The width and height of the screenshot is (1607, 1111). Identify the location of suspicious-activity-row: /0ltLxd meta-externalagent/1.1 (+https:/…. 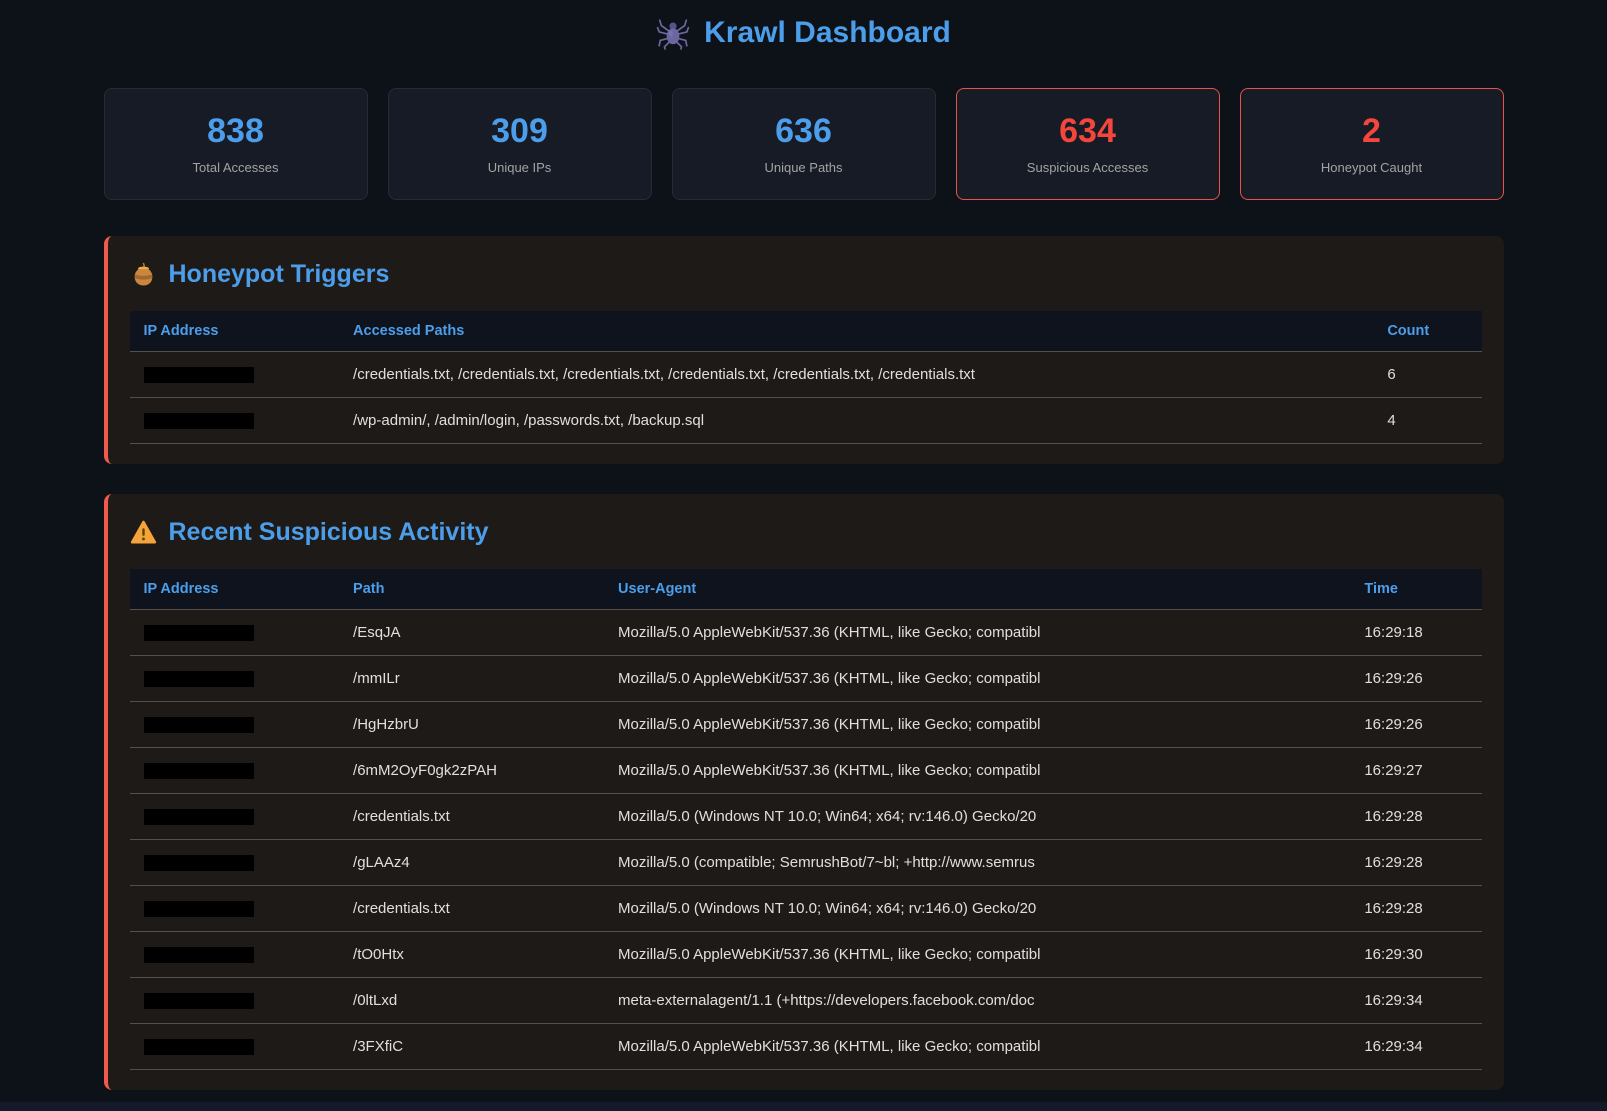
(805, 1001).